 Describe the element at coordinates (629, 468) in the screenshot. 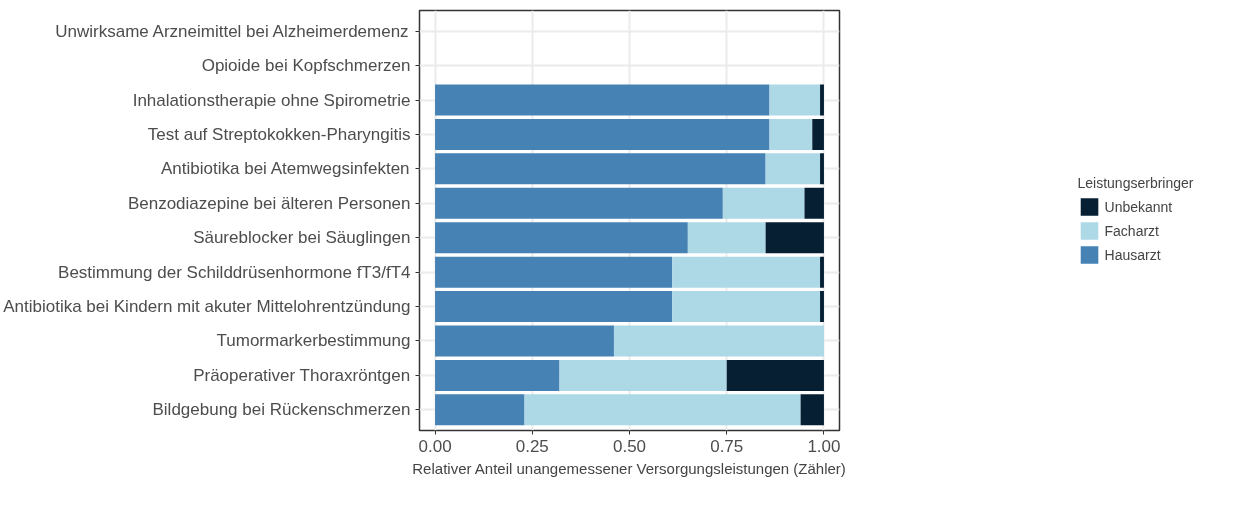

I see `x-axis-title: Relativer Anteil unangemessener Versorgungsleistungen (Zähler)` at that location.